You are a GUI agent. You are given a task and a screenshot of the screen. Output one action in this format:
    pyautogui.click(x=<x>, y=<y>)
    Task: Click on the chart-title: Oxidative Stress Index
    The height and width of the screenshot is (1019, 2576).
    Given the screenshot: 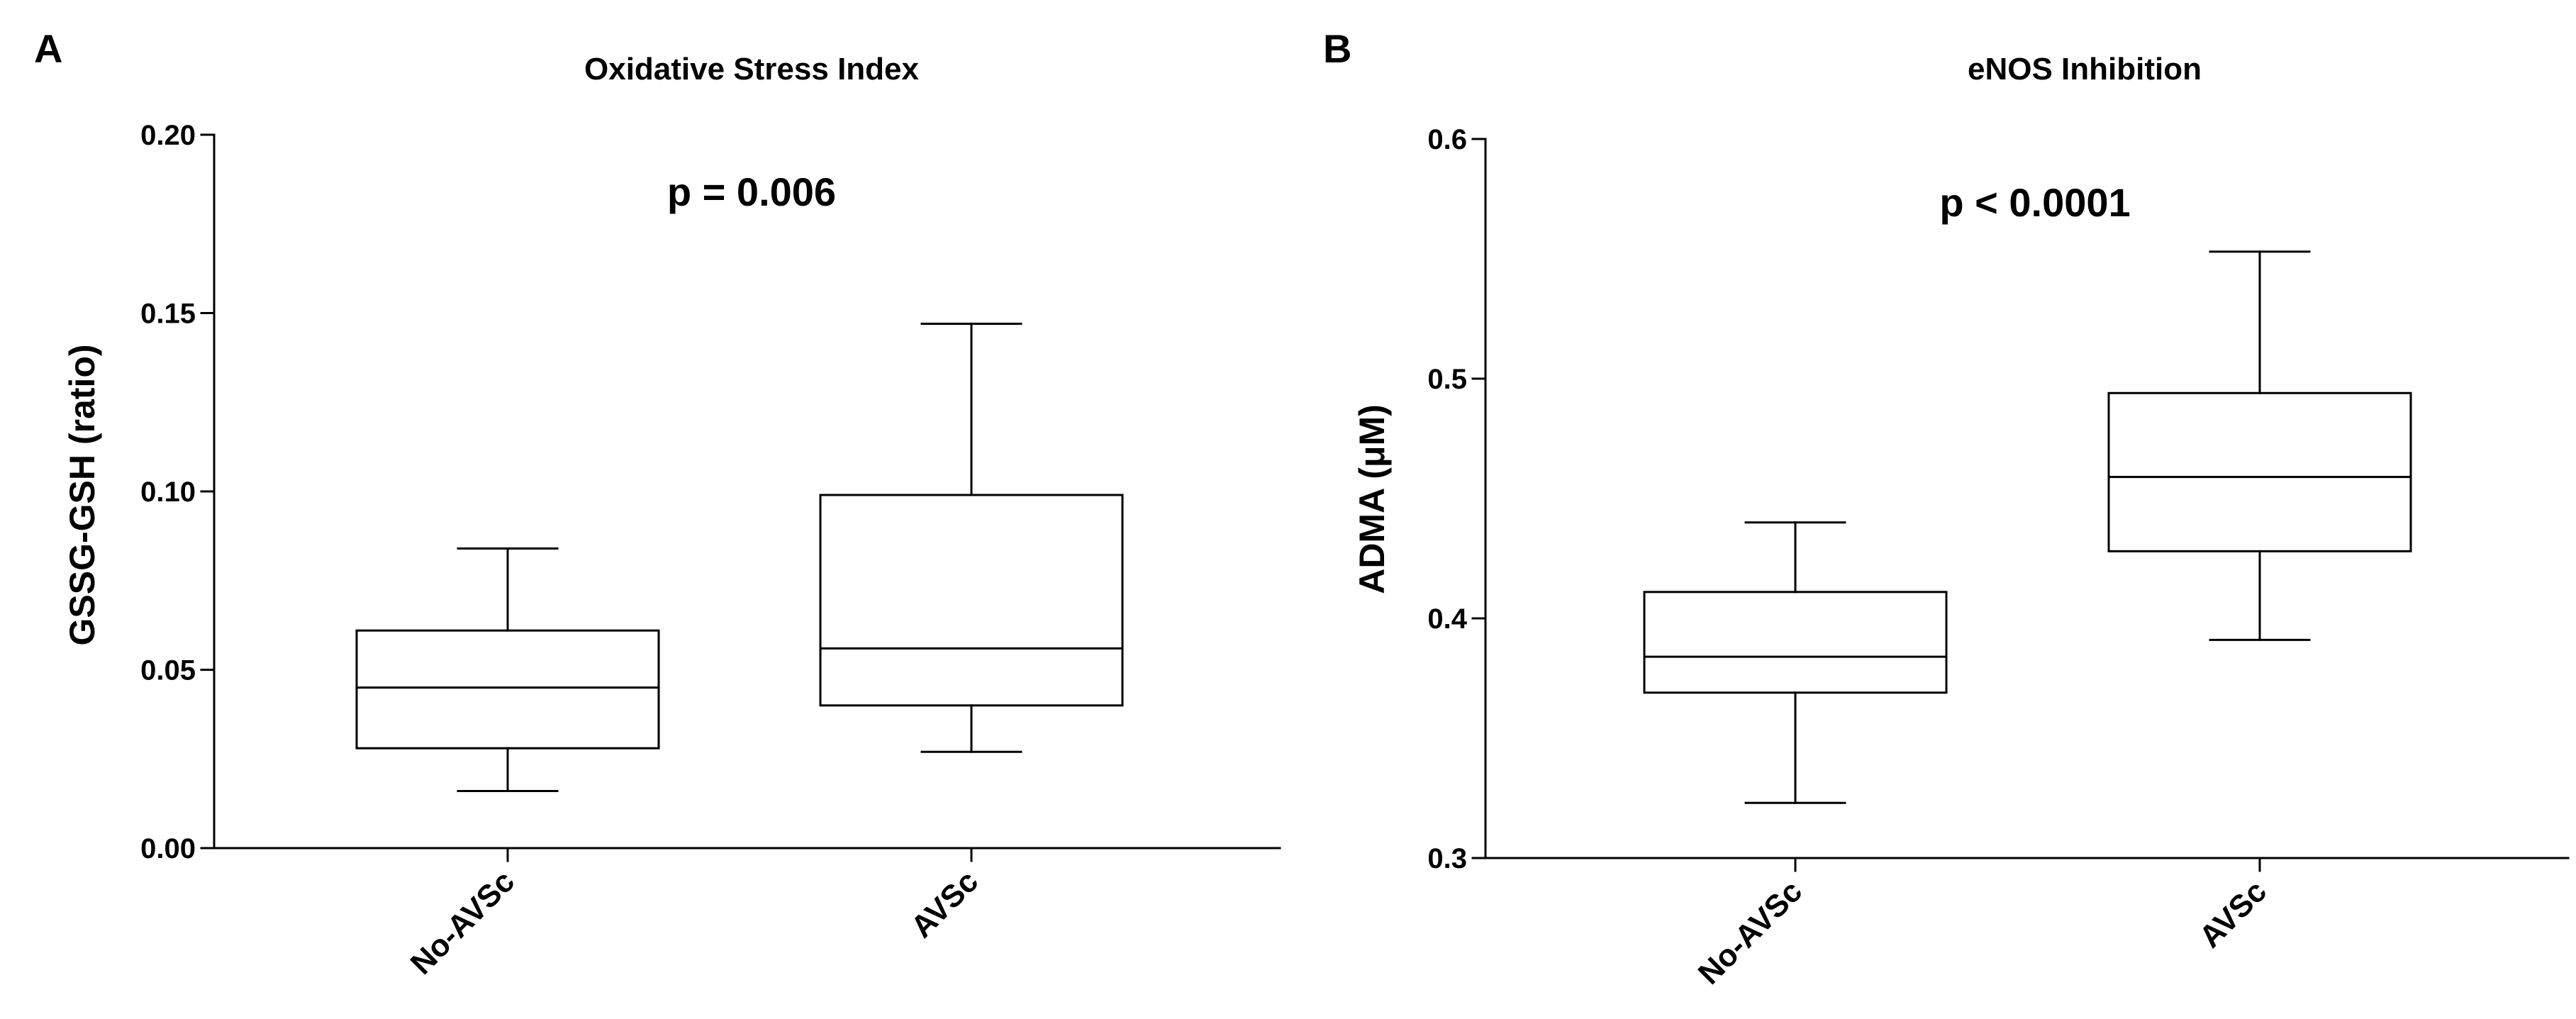 What is the action you would take?
    pyautogui.click(x=752, y=69)
    